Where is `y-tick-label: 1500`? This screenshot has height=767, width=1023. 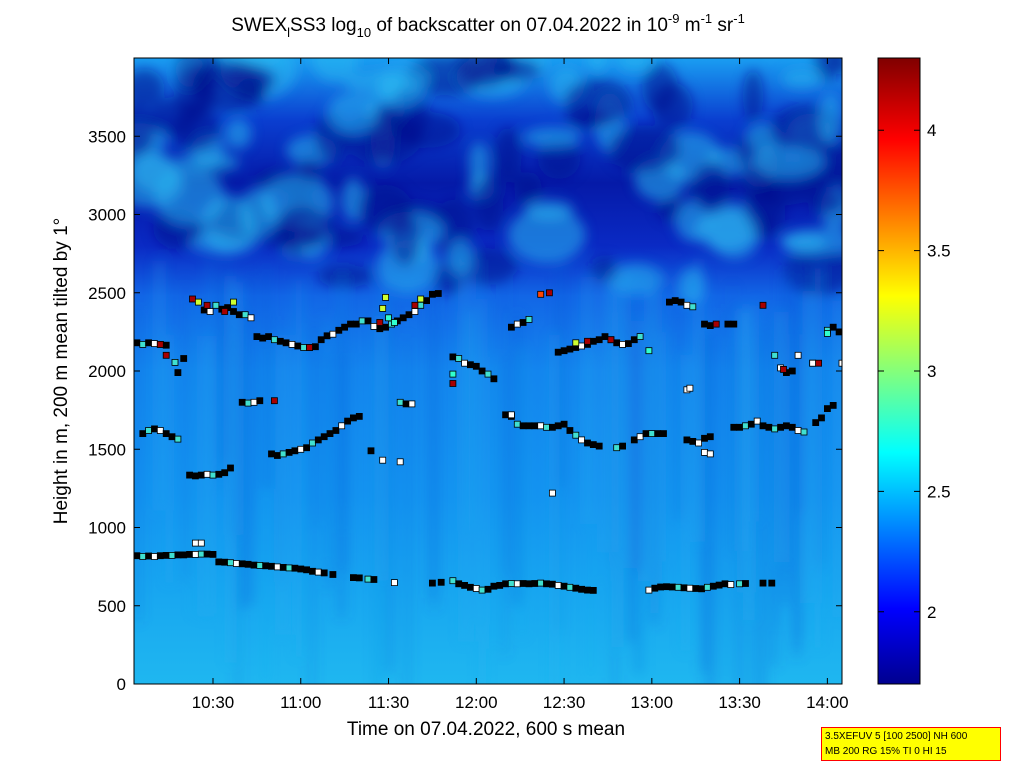
y-tick-label: 1500 is located at coordinates (107, 449).